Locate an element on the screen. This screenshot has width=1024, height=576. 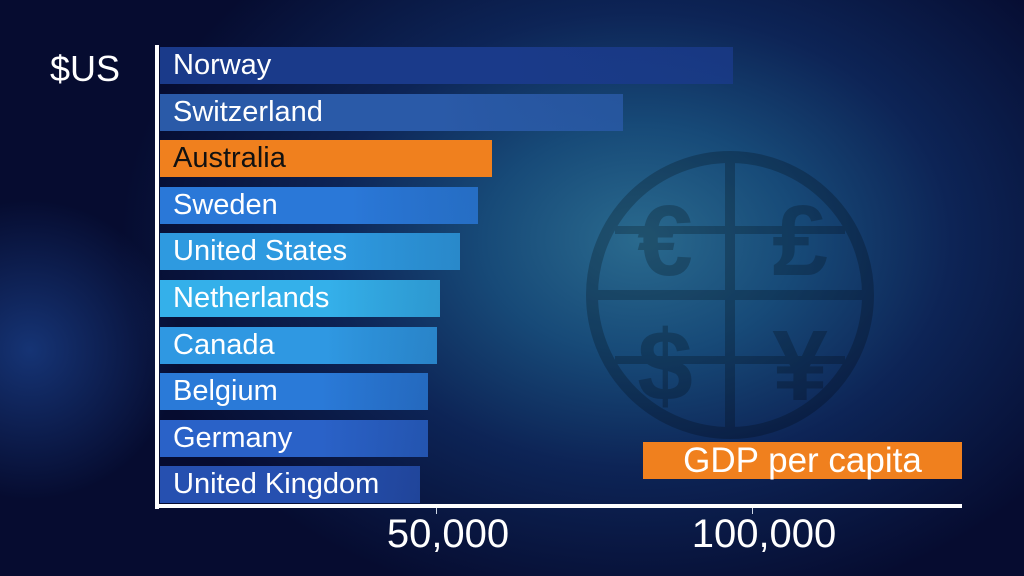
bar-germany: Germany is located at coordinates (294, 438).